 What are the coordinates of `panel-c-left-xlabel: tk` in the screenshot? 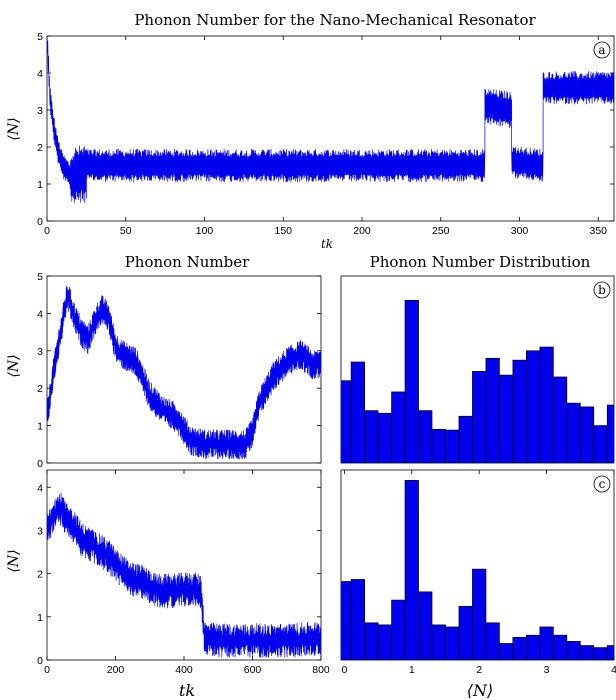 It's located at (187, 690).